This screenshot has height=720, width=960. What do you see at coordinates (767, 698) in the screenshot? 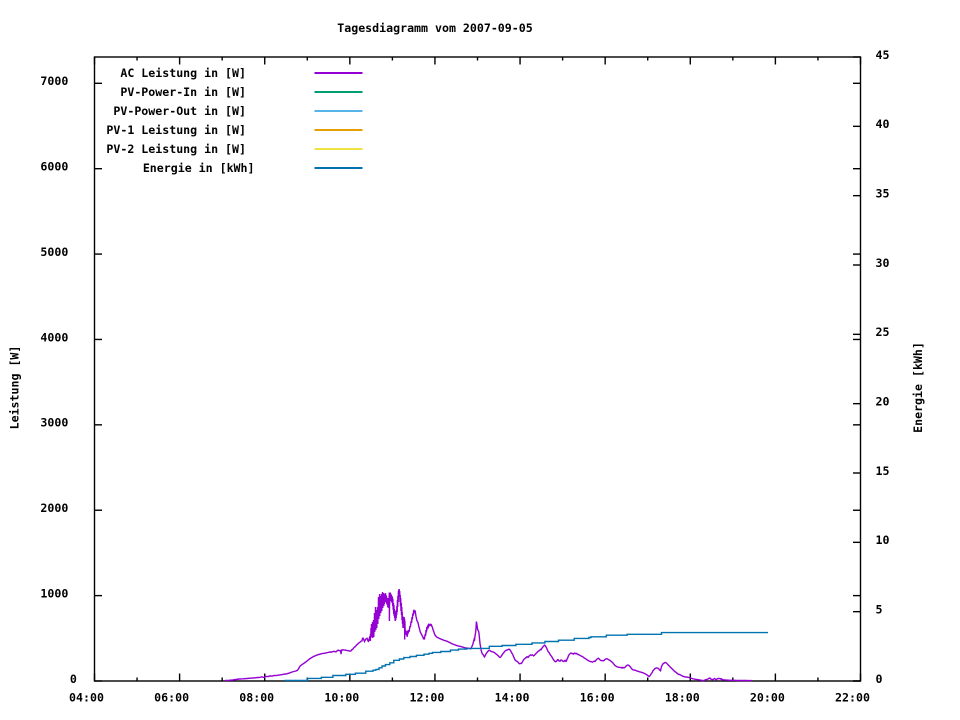
I see `x-tick-label: 20:00` at bounding box center [767, 698].